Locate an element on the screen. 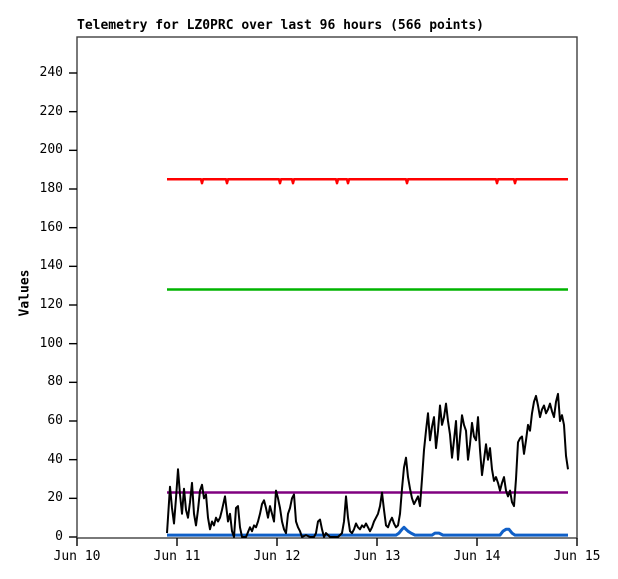 The height and width of the screenshot is (579, 618). x-tick-label: Jun 13 is located at coordinates (377, 556).